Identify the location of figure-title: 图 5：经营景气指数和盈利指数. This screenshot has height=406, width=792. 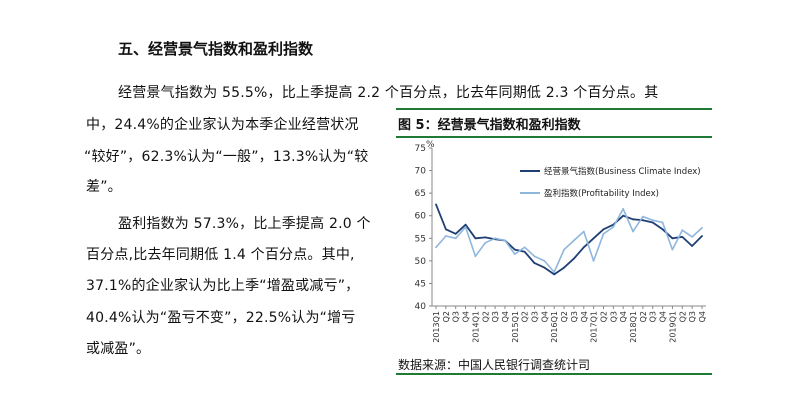
(489, 125).